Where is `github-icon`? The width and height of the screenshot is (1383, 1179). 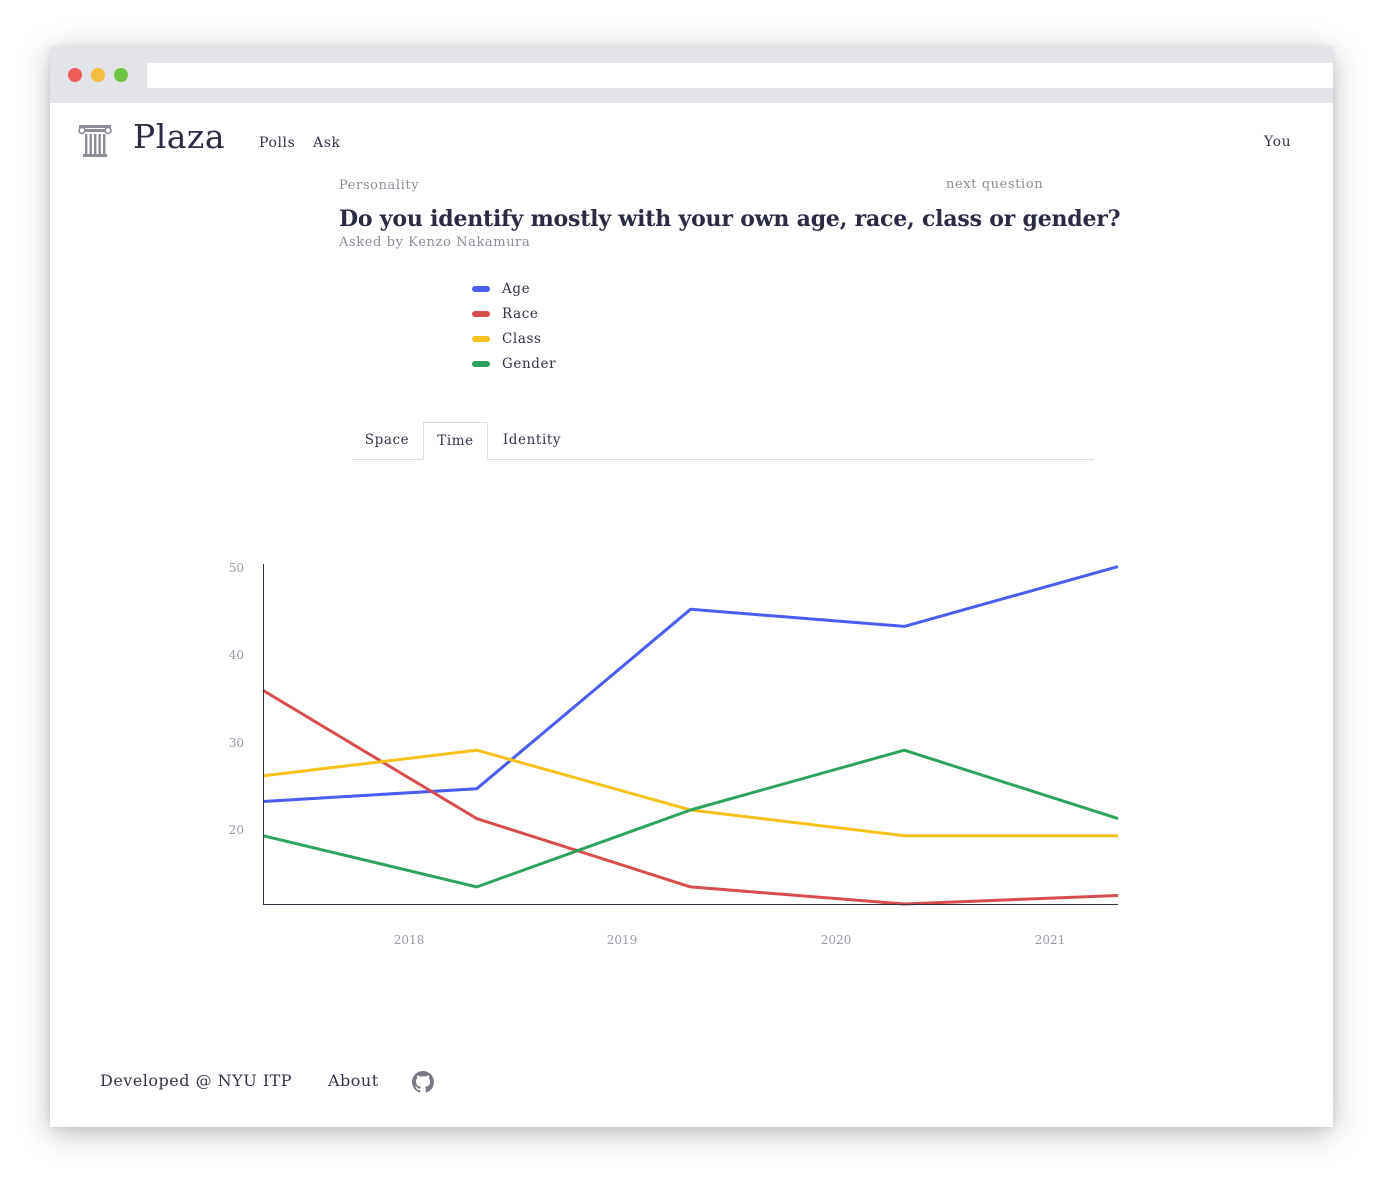 github-icon is located at coordinates (423, 1082).